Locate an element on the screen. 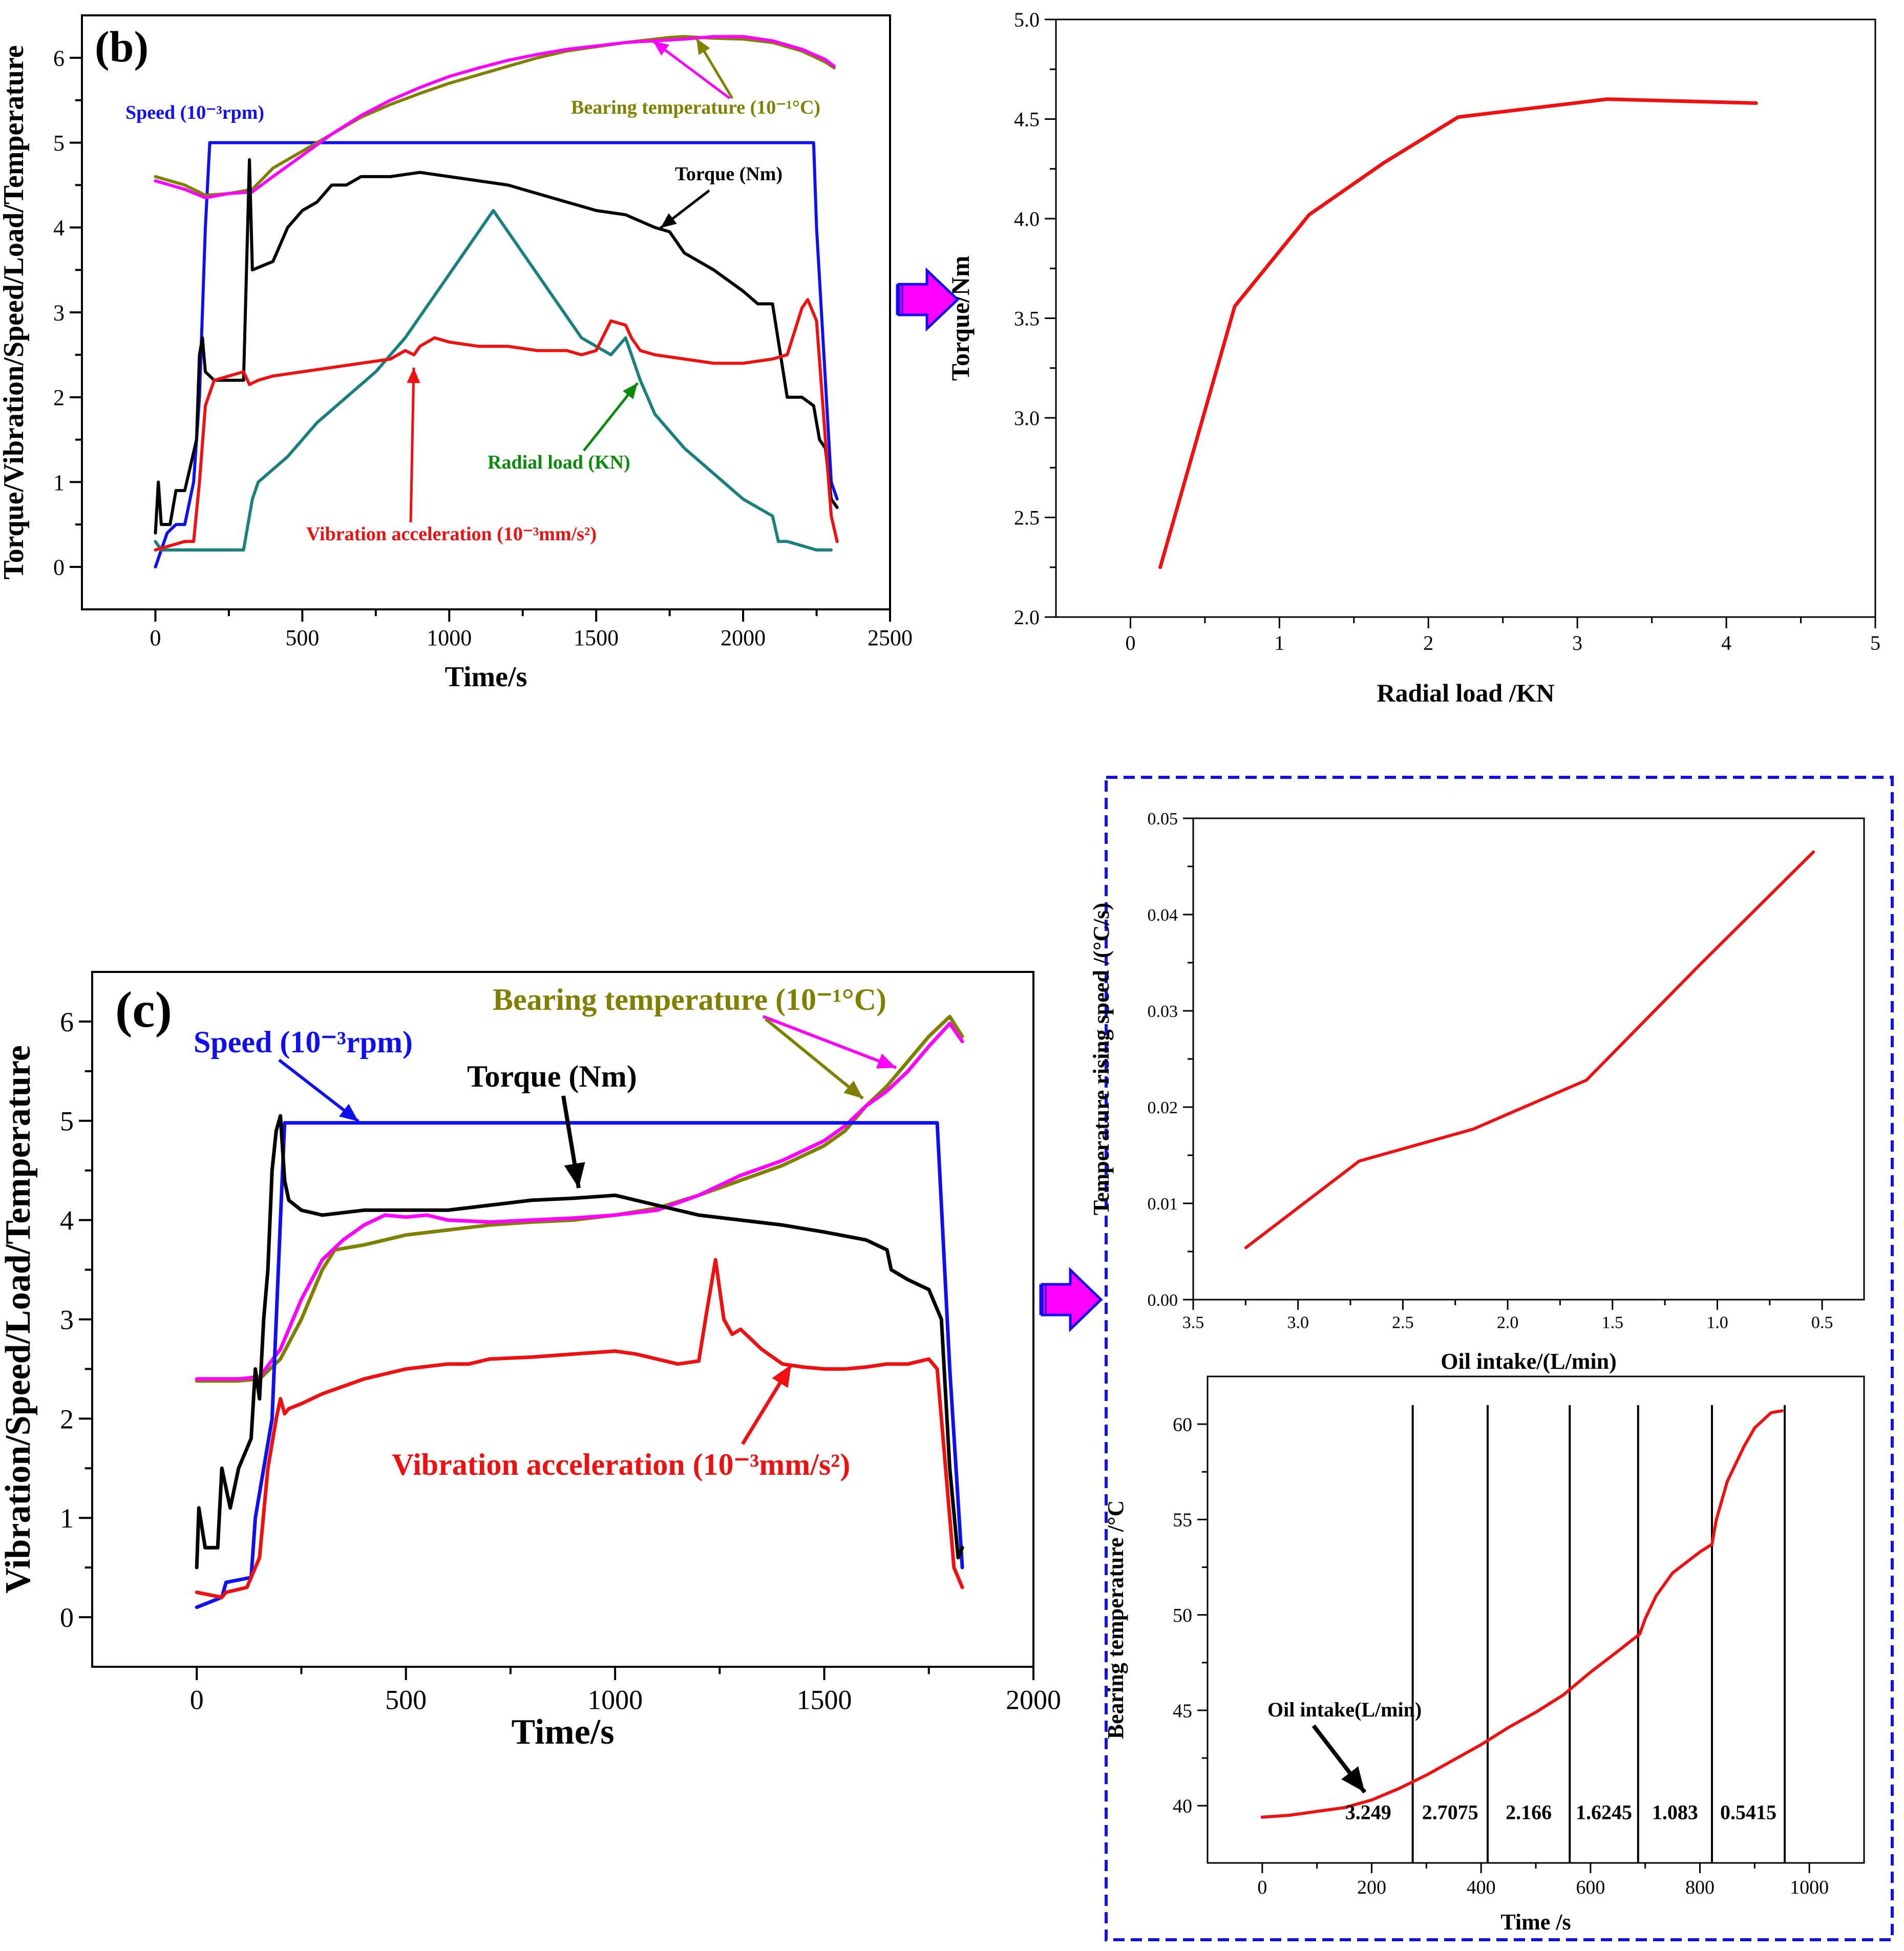 This screenshot has height=1951, width=1904. bearing-temperature-label: Bearing temperature (10⁻¹°C) is located at coordinates (689, 999).